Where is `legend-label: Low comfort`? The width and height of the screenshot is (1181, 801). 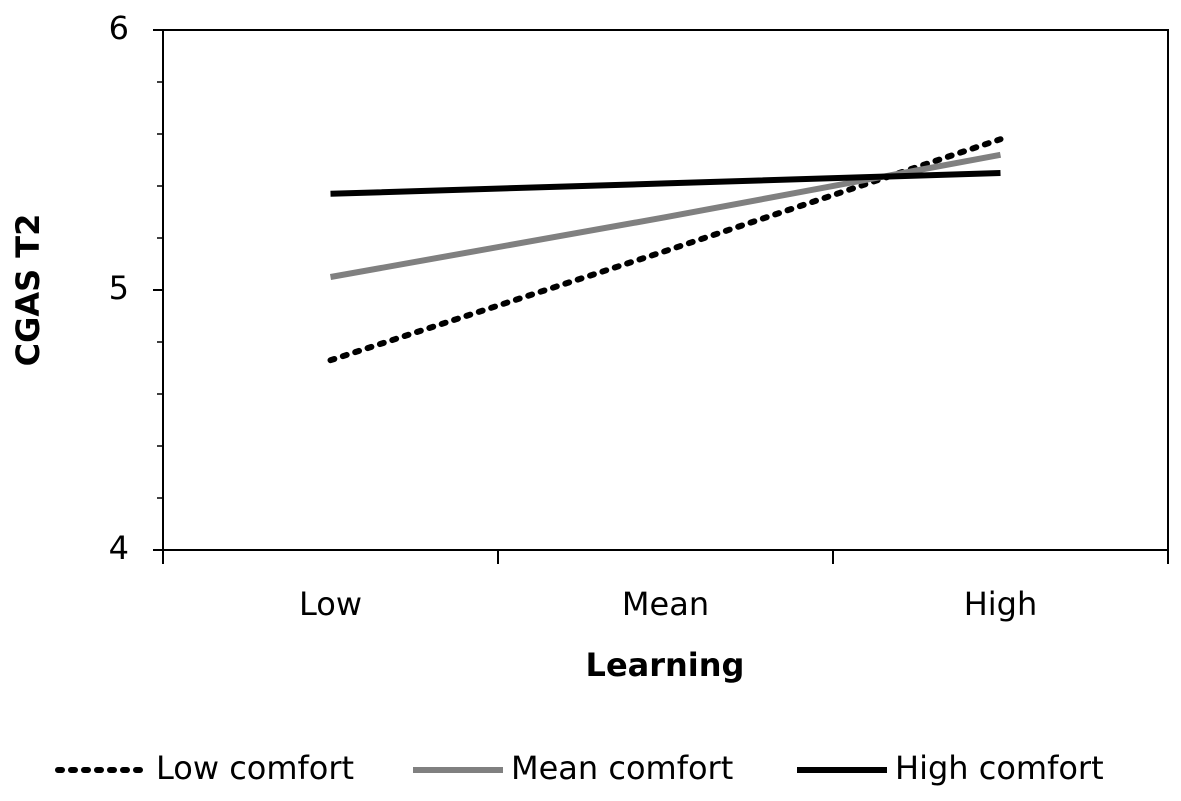
legend-label: Low comfort is located at coordinates (255, 768).